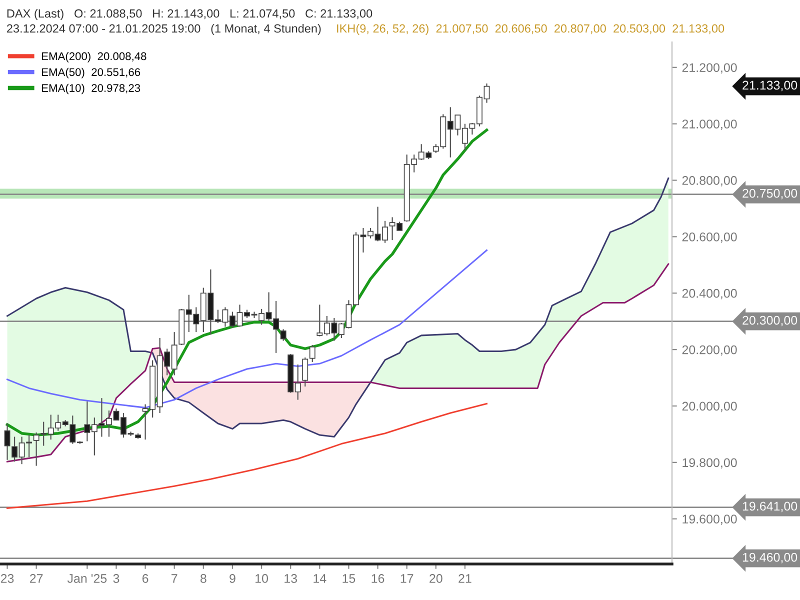 This screenshot has width=800, height=600. What do you see at coordinates (91, 89) in the screenshot?
I see `legend-label: EMA(10) 20.978,23` at bounding box center [91, 89].